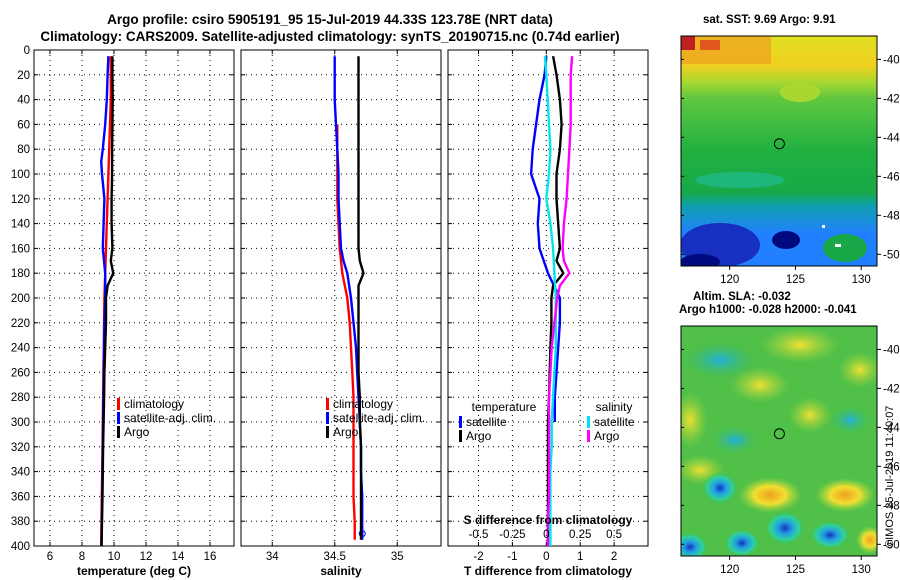  Describe the element at coordinates (82, 557) in the screenshot. I see `x-tick-label: 8` at that location.